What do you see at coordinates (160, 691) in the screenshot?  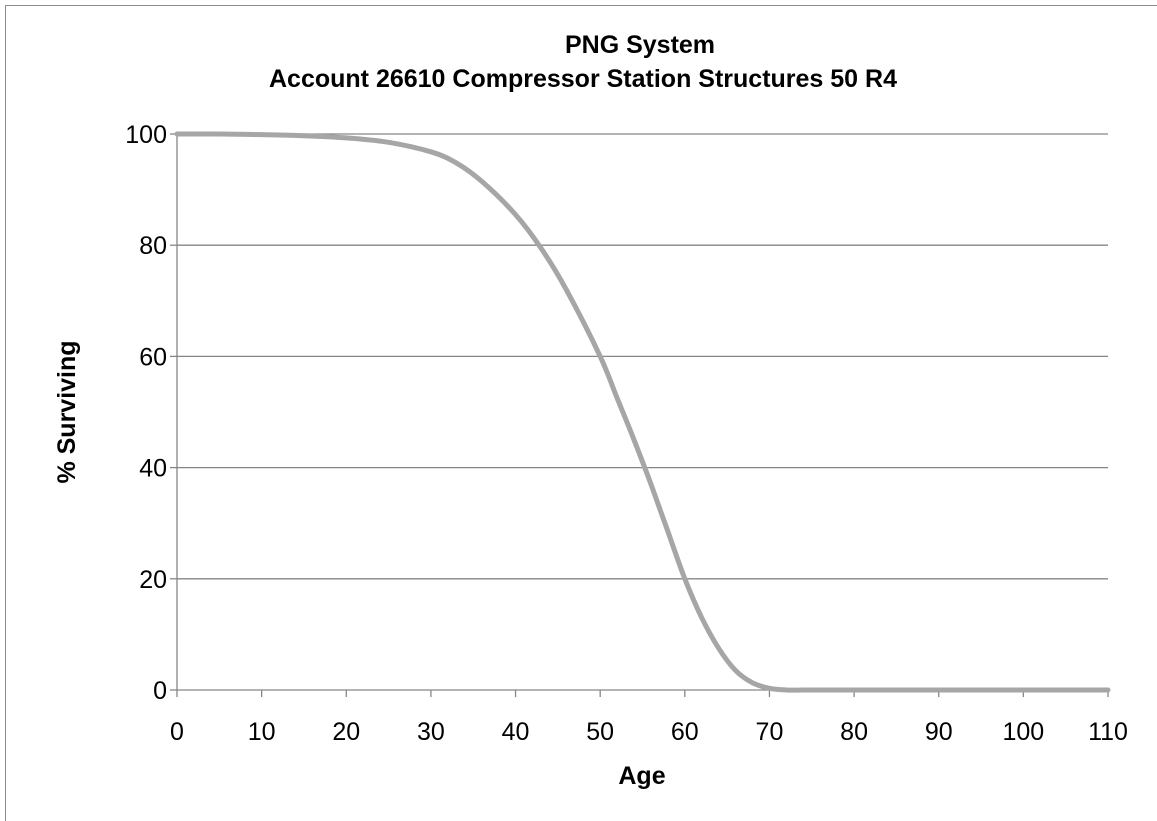 I see `y-tick-label: 0` at bounding box center [160, 691].